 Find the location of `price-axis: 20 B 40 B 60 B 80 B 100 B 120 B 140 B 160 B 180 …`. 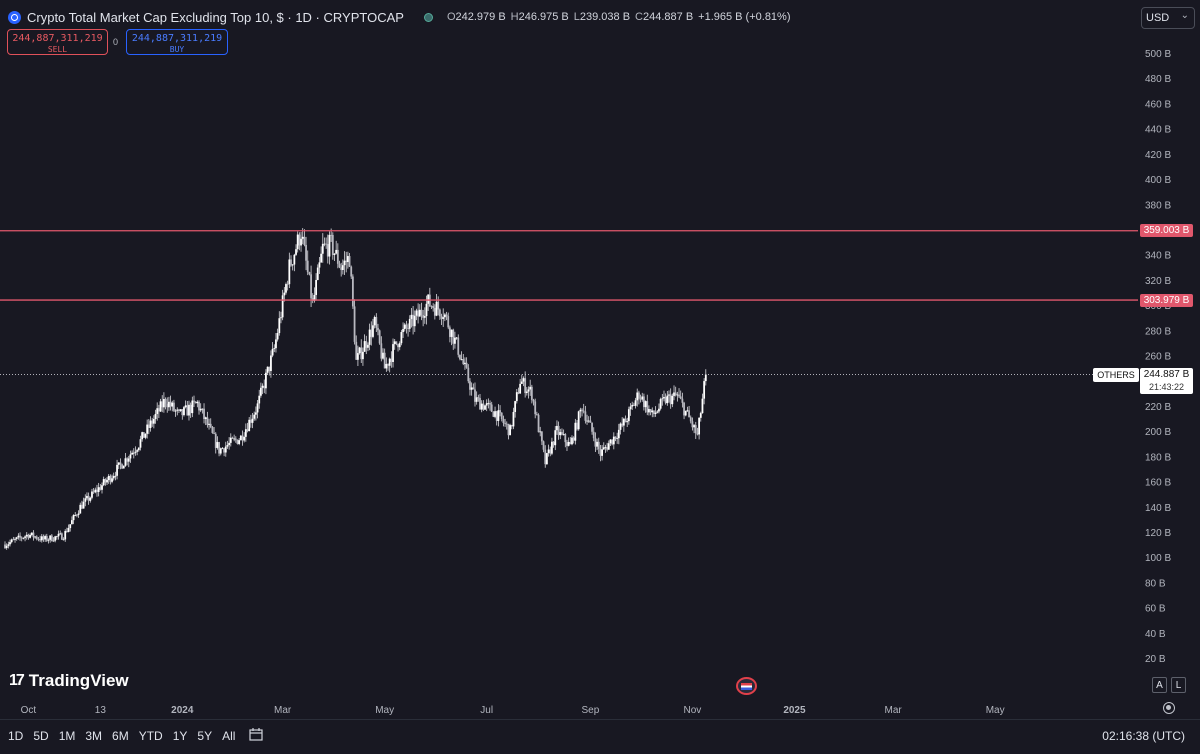

price-axis: 20 B 40 B 60 B 80 B 100 B 120 B 140 B 160 B 180 … is located at coordinates (1158, 357).